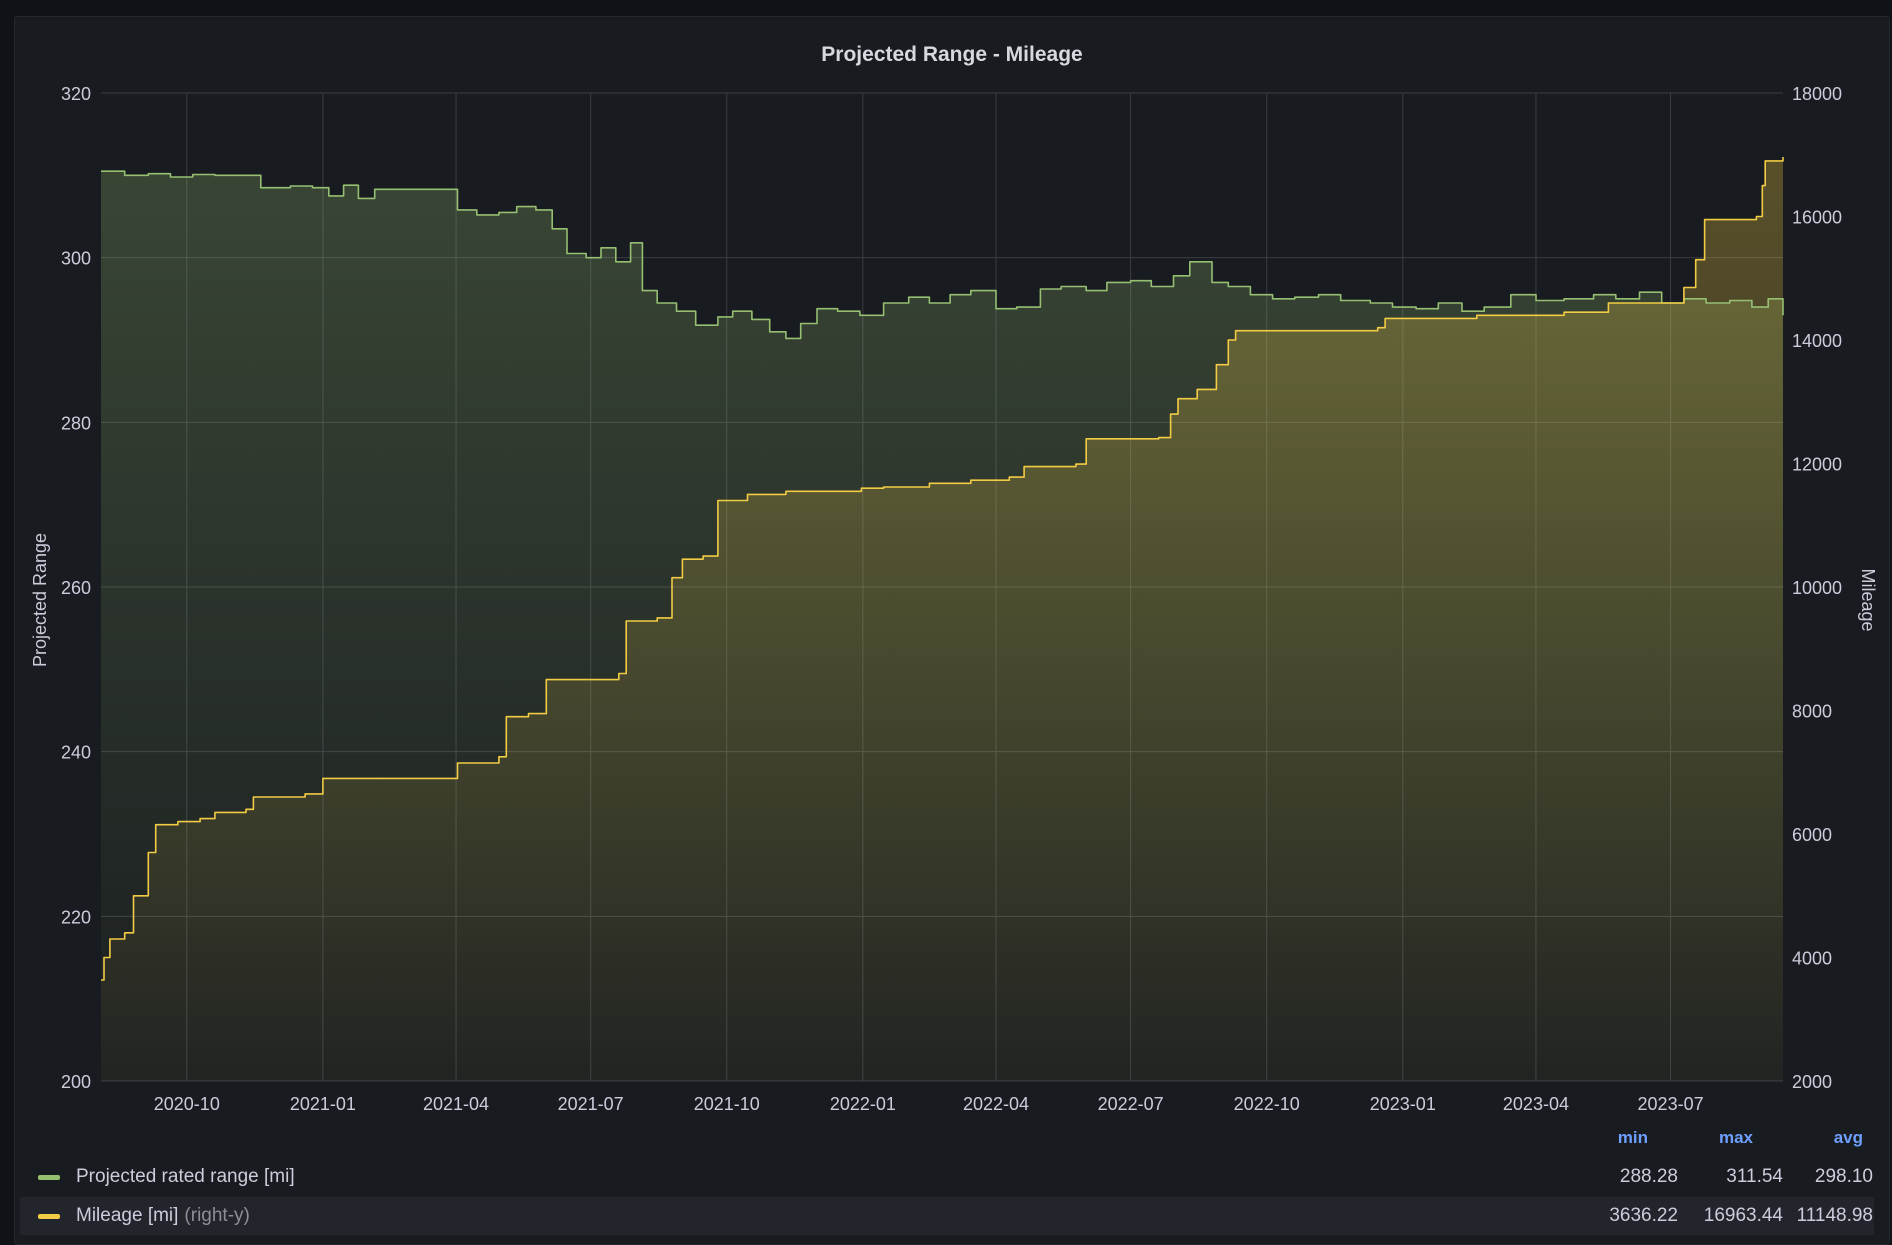 The image size is (1892, 1245). Describe the element at coordinates (1812, 1082) in the screenshot. I see `y-right-tick-label: 2000` at that location.